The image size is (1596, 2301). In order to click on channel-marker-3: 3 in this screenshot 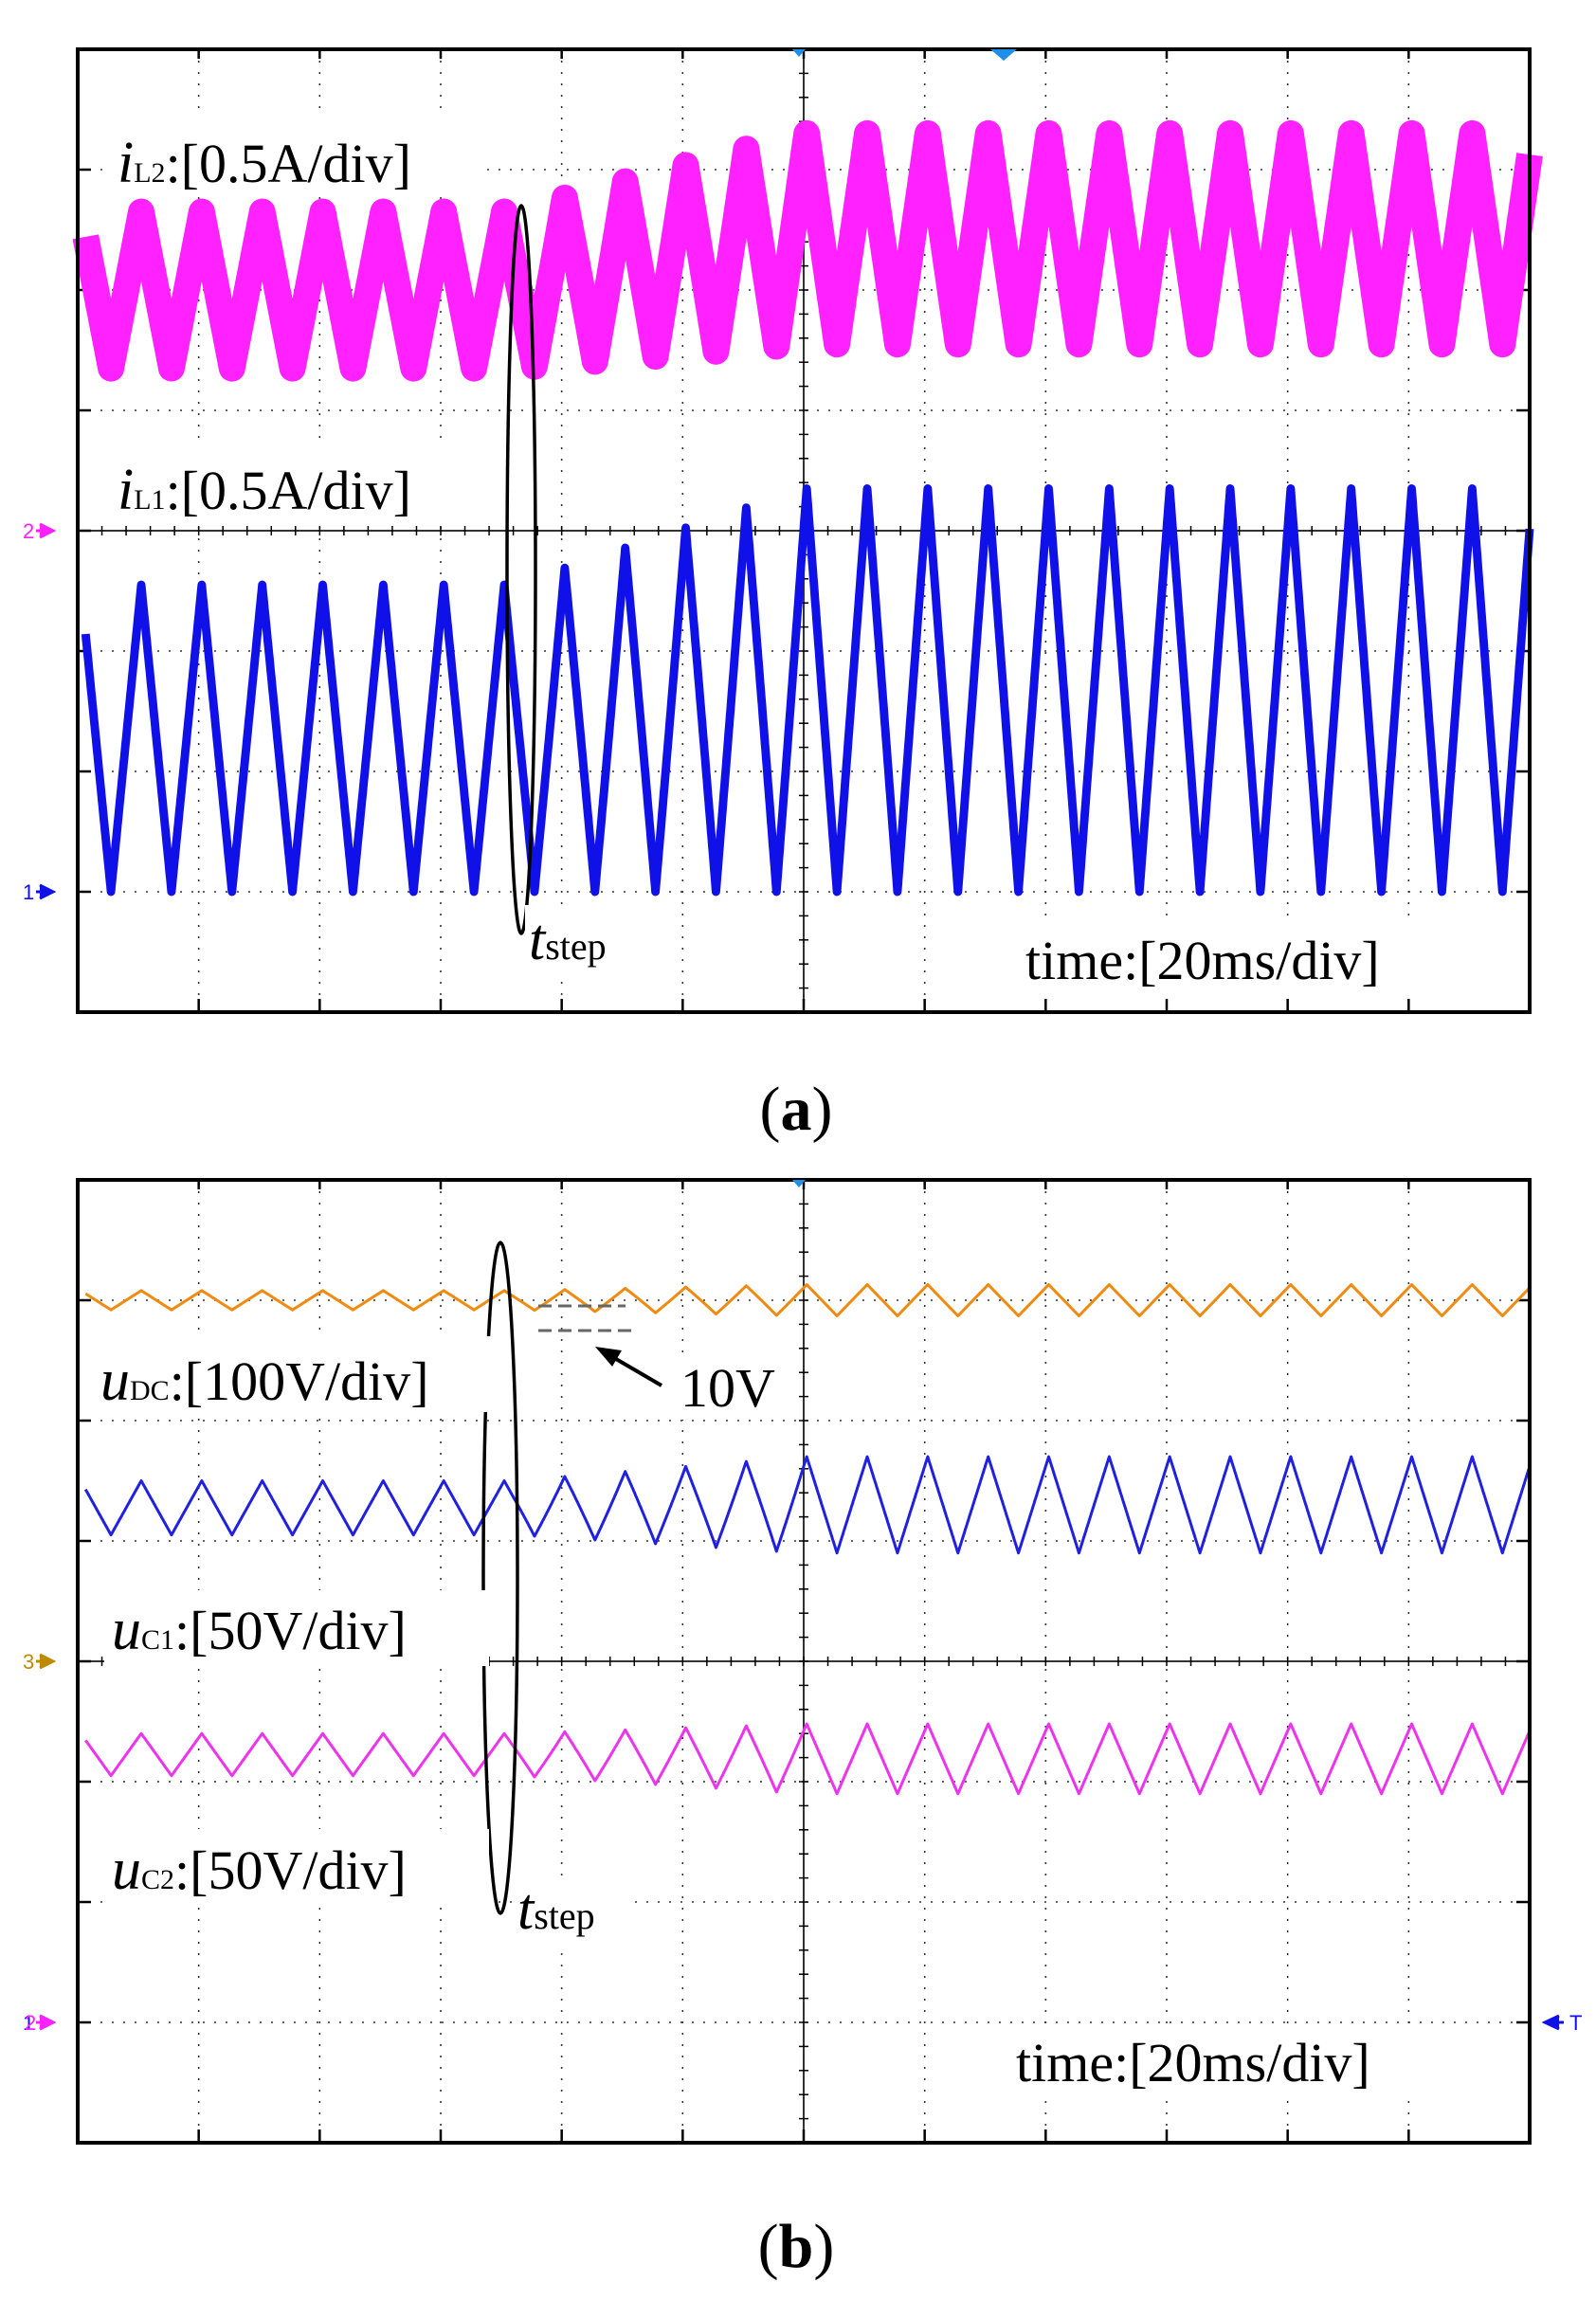, I will do `click(29, 1662)`.